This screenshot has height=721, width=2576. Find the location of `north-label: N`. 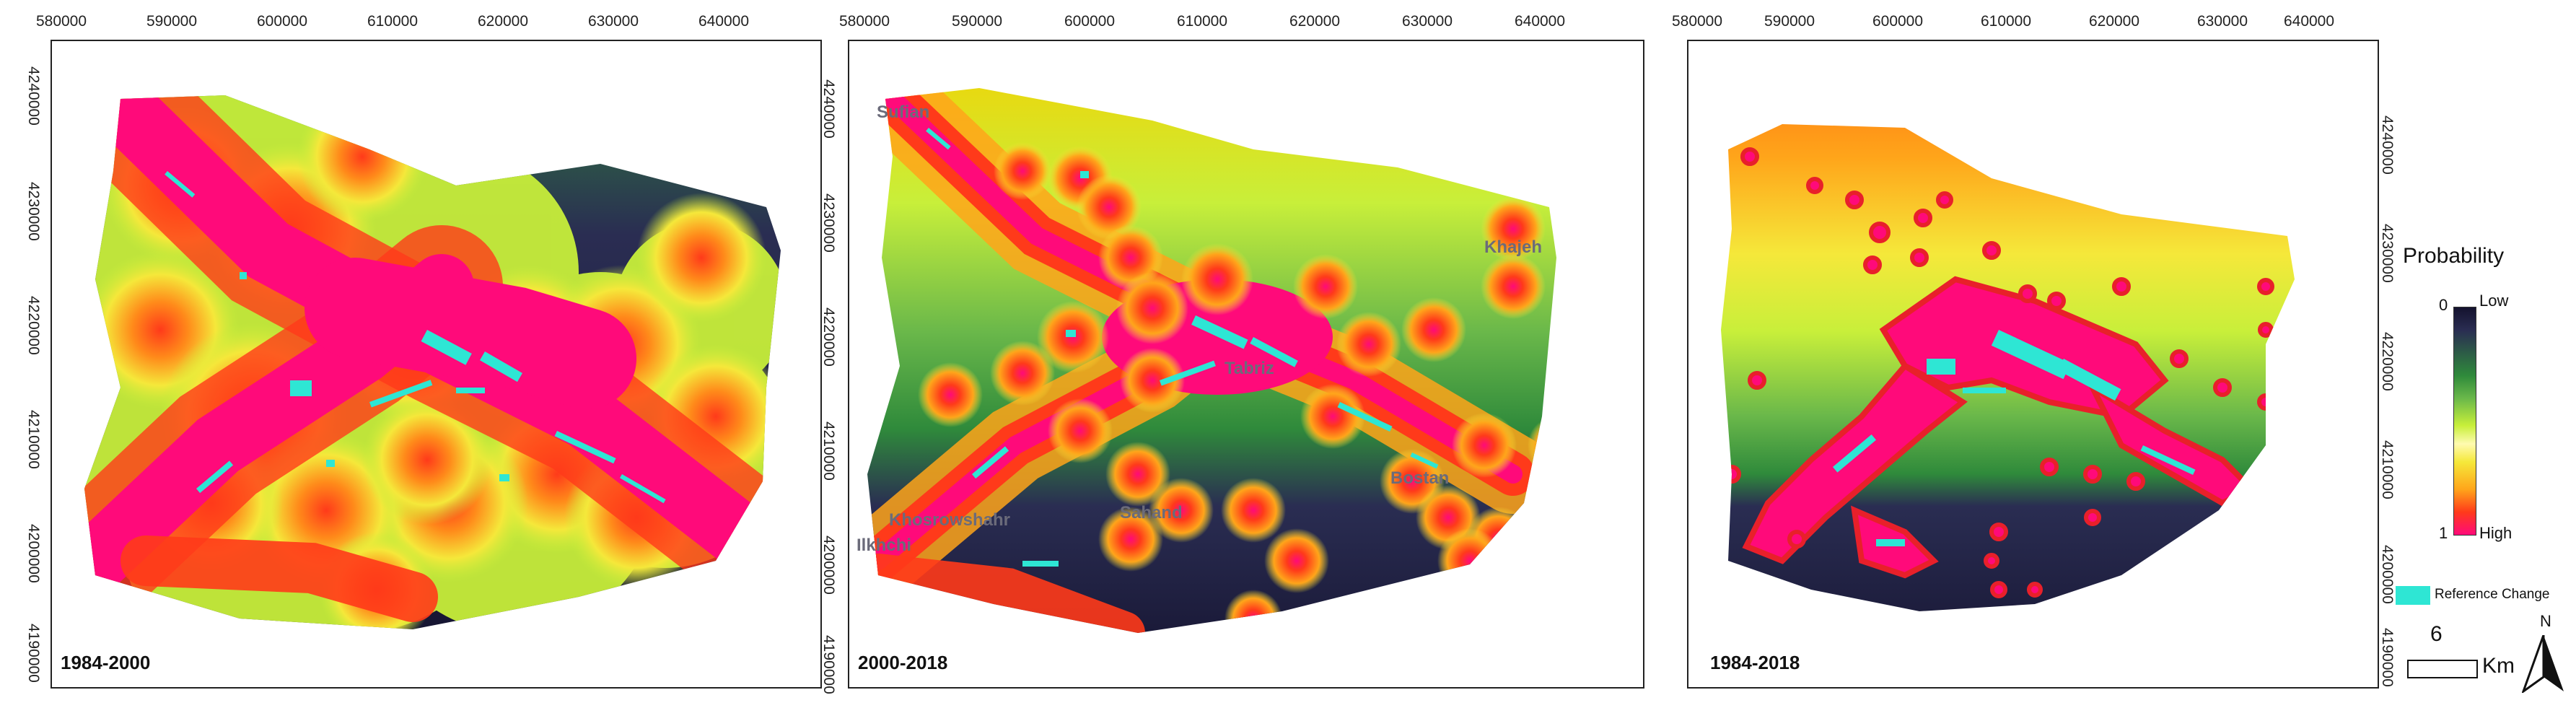

north-label: N is located at coordinates (2545, 621).